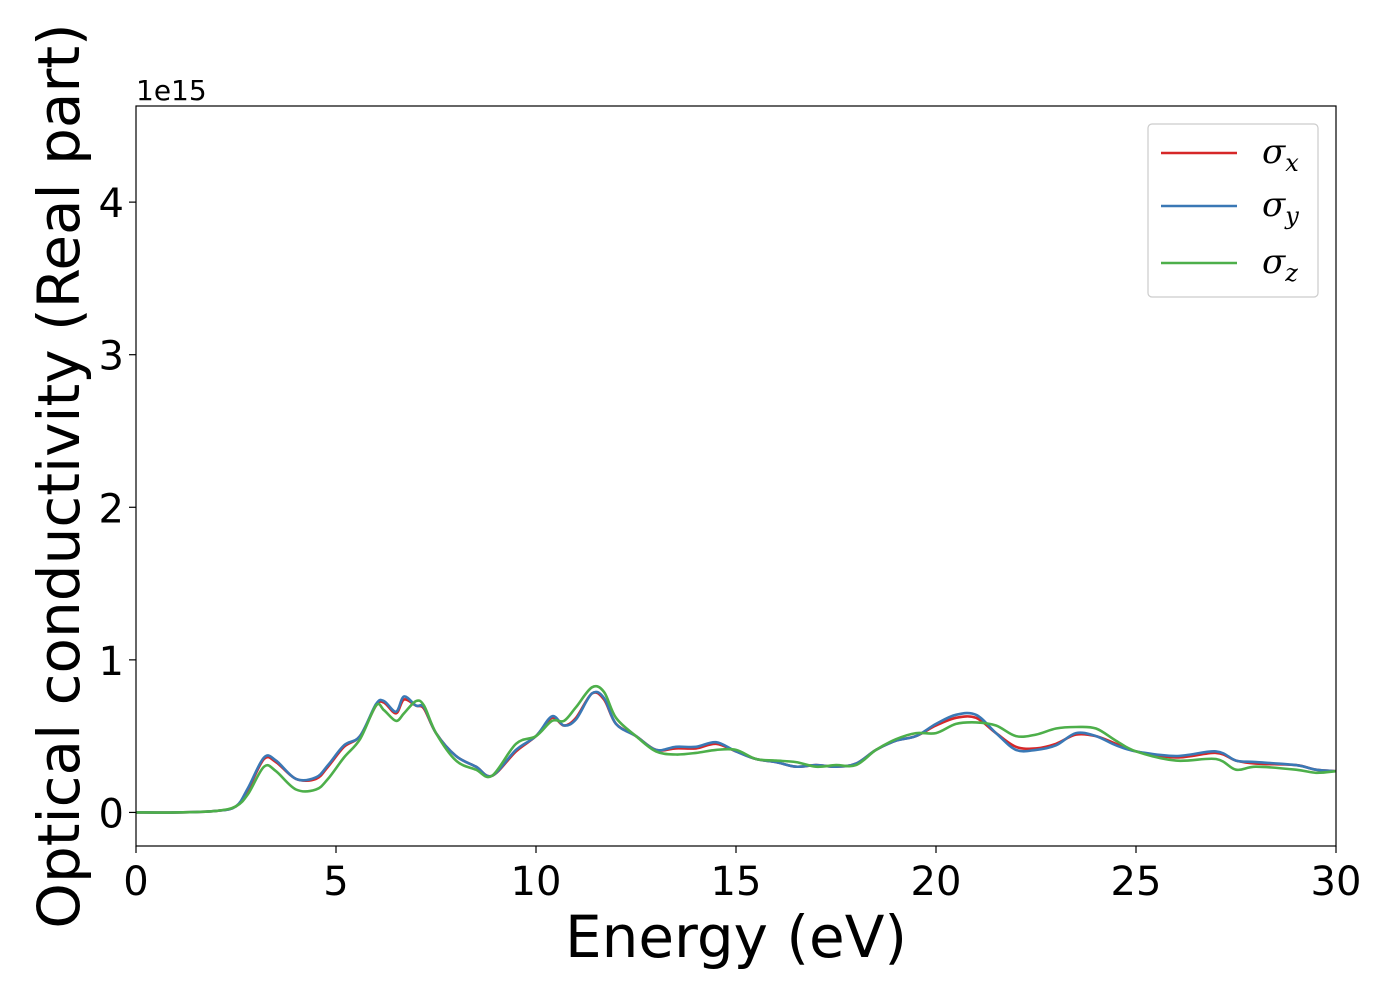 This screenshot has height=1000, width=1400. I want to click on x-tick-label: 20, so click(936, 882).